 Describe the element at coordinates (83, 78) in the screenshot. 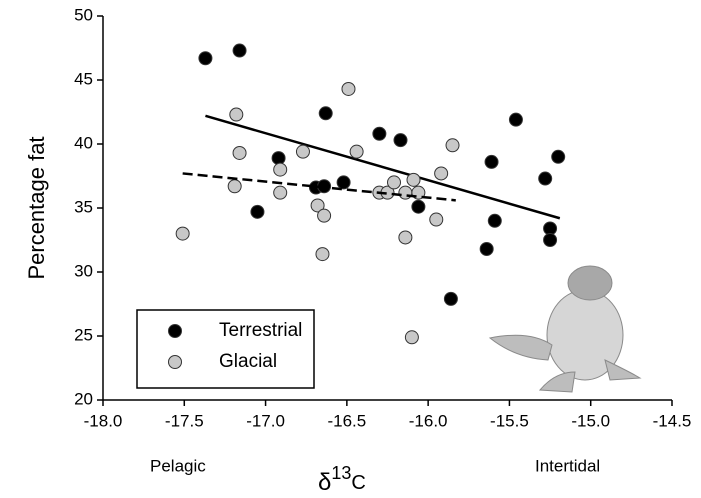

I see `y-tick-label: 45` at that location.